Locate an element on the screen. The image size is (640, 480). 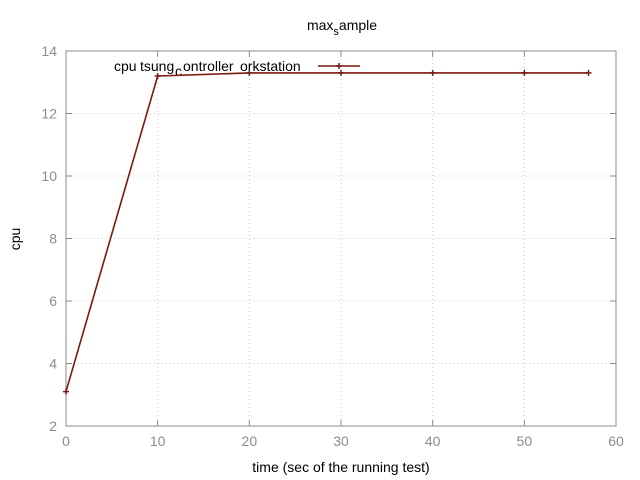
legend-text-subscript: c is located at coordinates (178, 71).